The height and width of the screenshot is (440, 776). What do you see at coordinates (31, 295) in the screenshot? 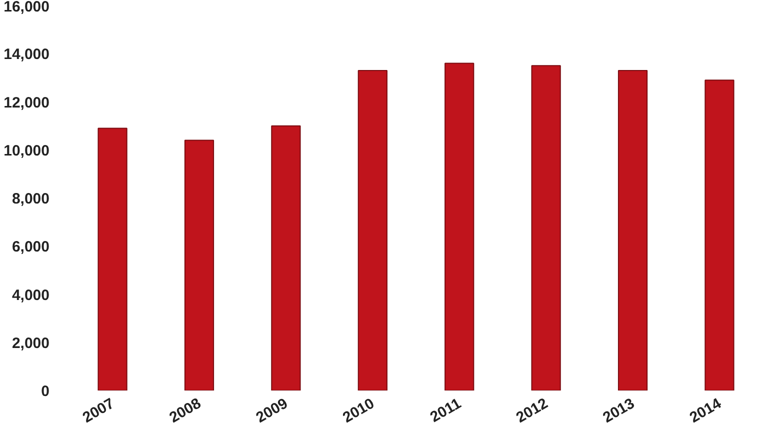
I see `y-tick-label: 4,000` at bounding box center [31, 295].